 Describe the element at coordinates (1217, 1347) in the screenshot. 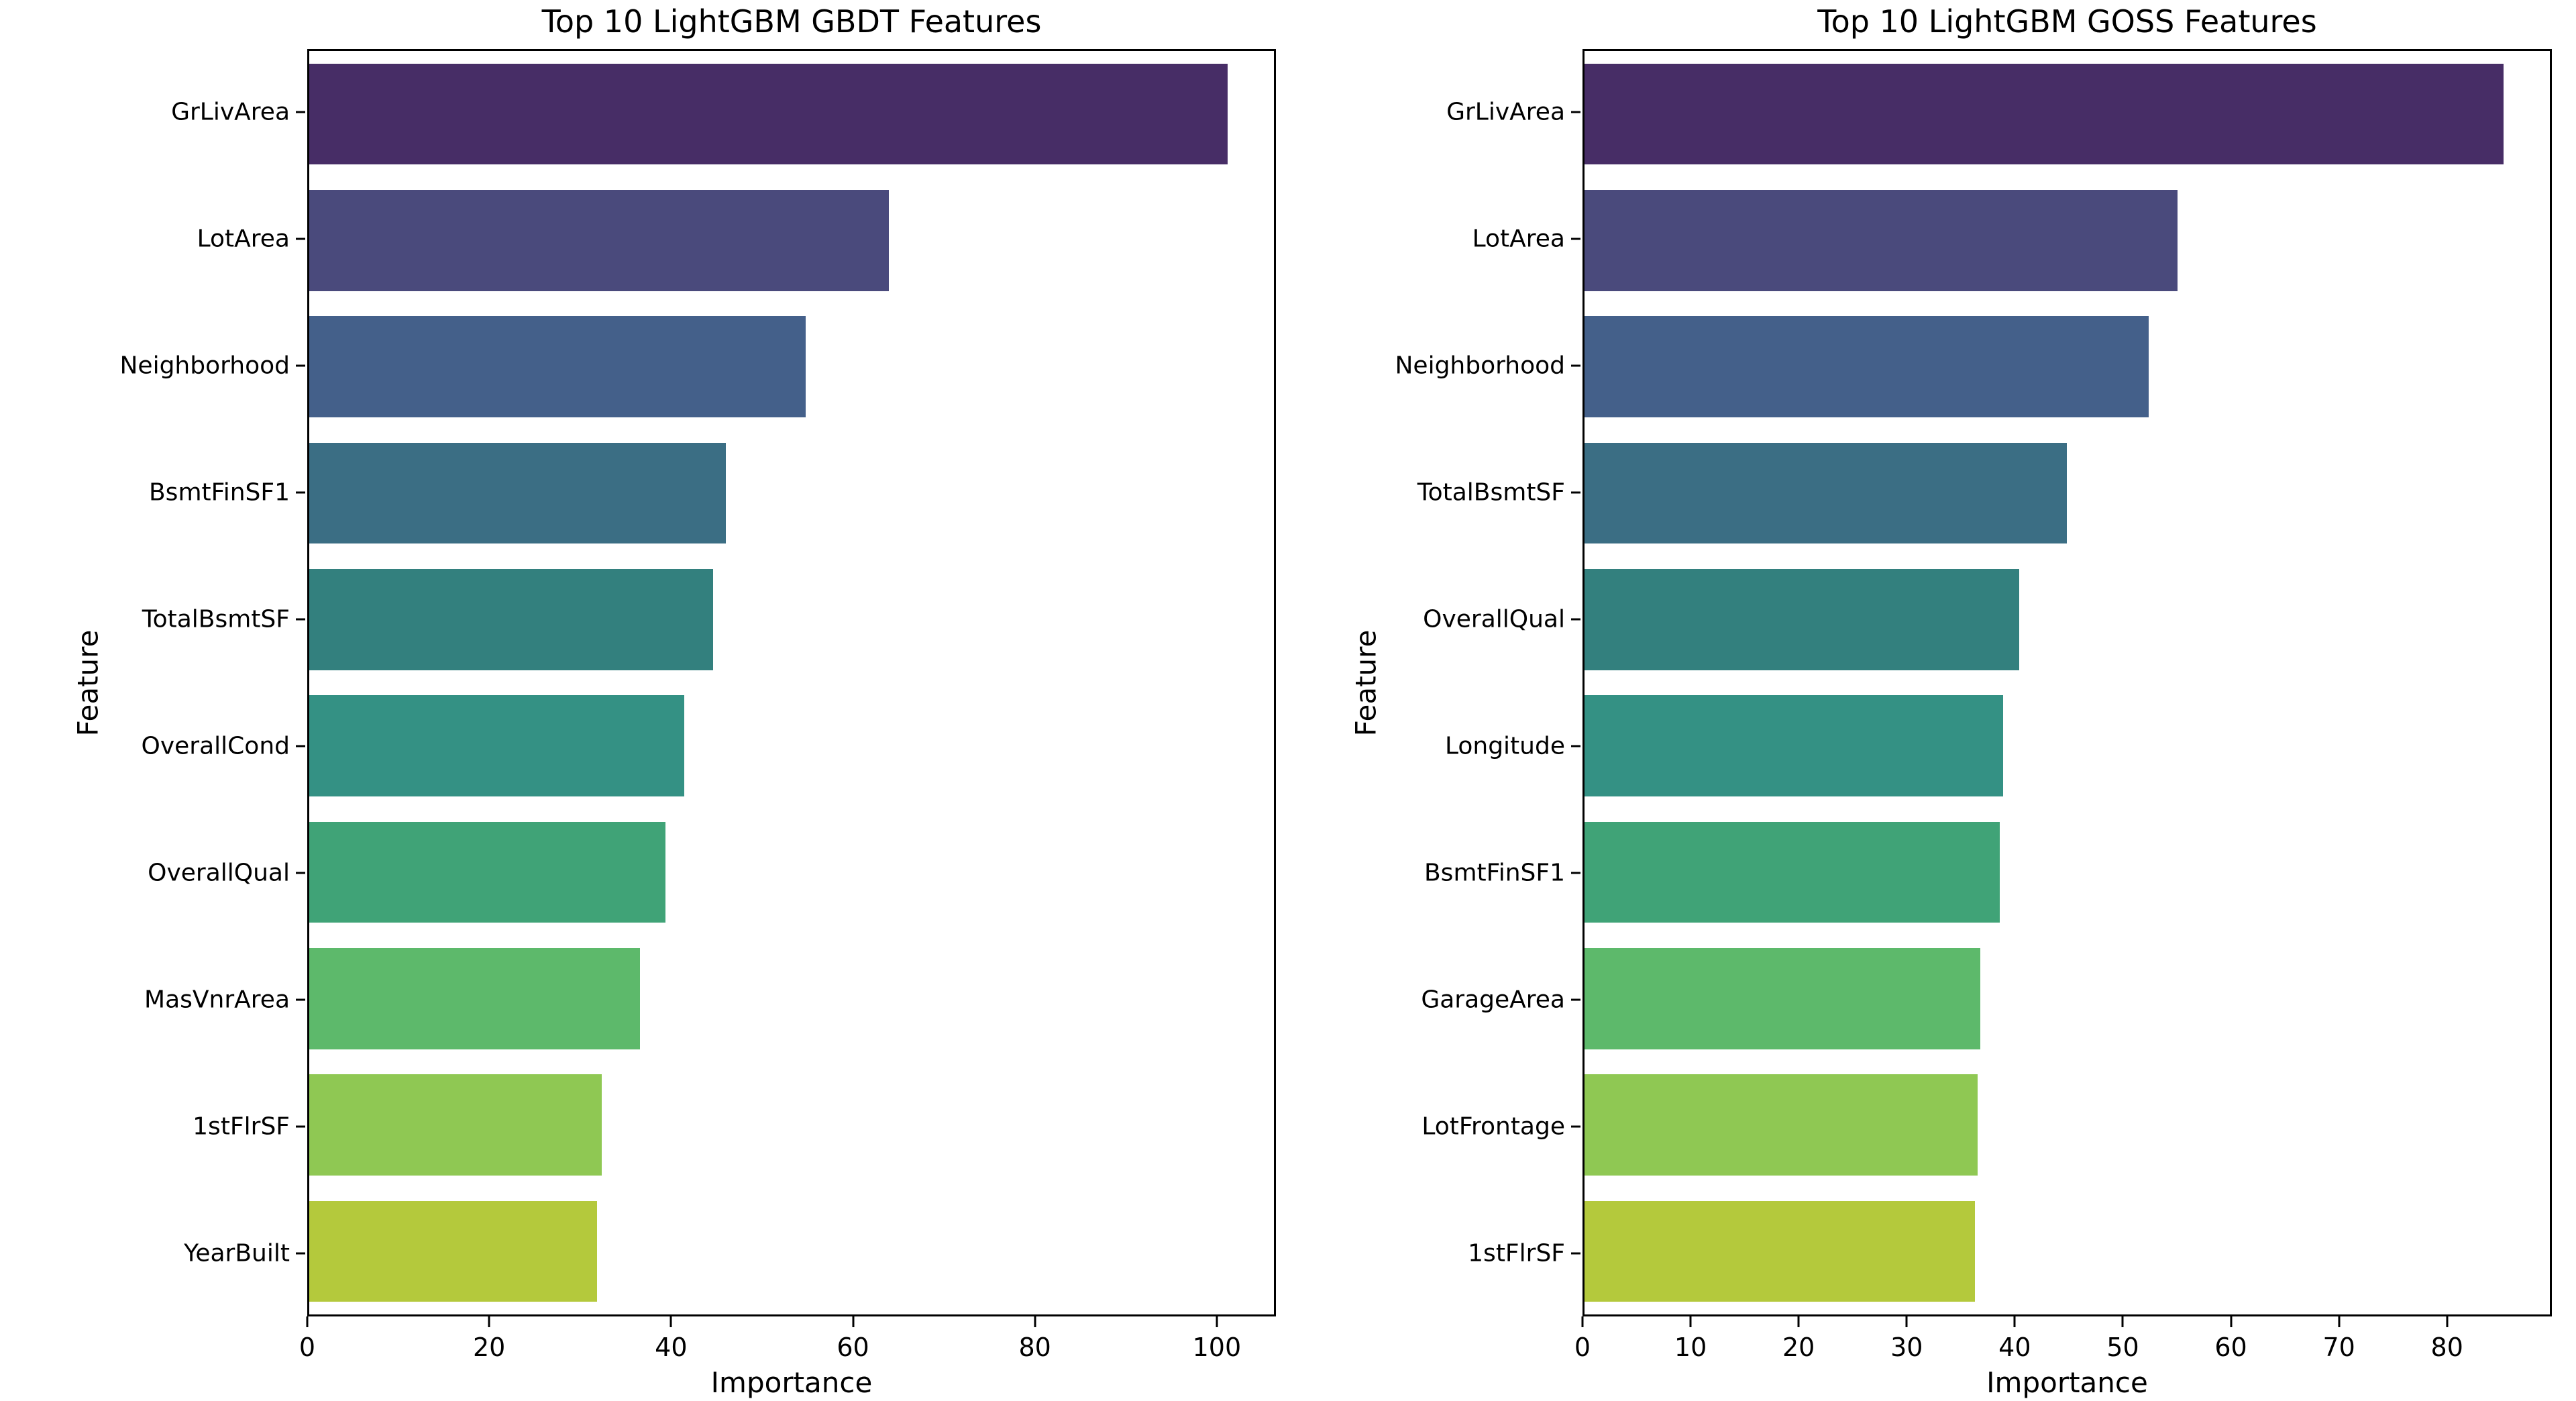

I see `x-tick-label: 100` at that location.